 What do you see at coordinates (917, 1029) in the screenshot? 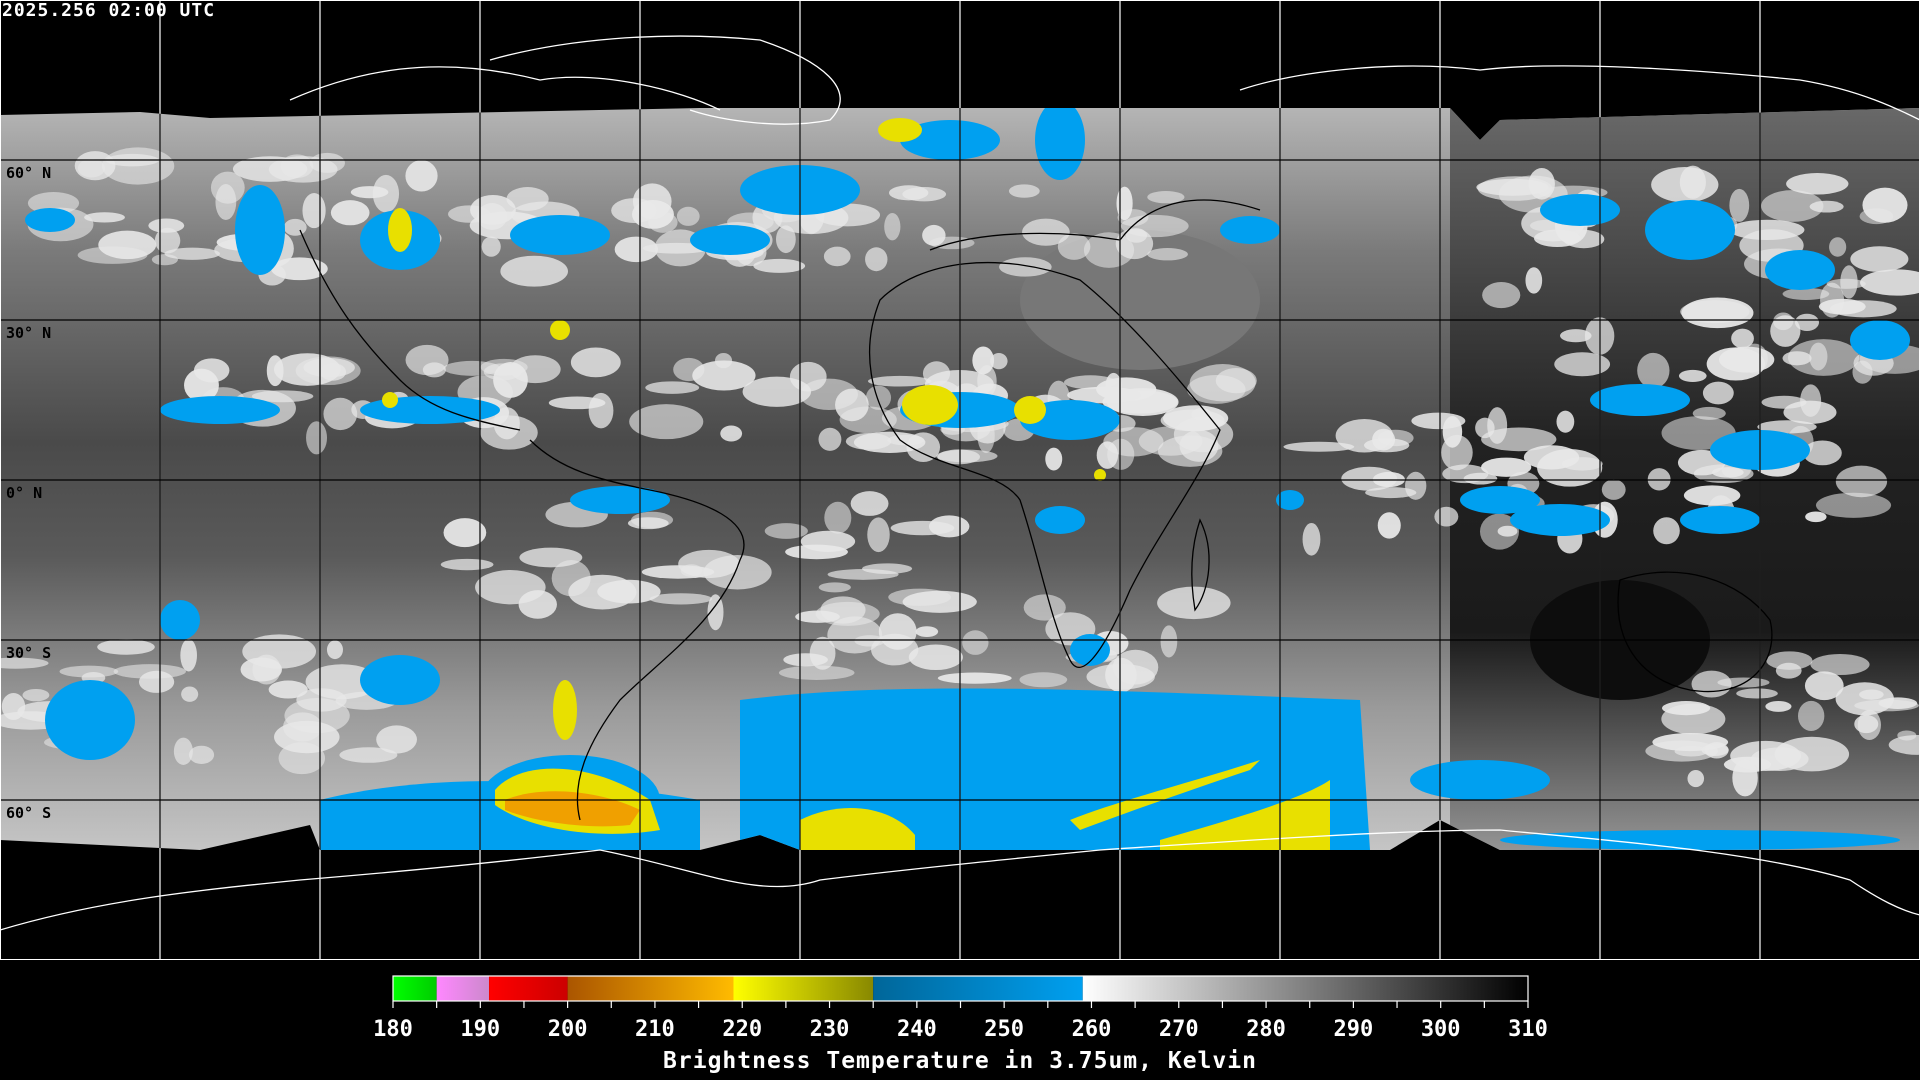
I see `colorbar-tick-label: 240` at bounding box center [917, 1029].